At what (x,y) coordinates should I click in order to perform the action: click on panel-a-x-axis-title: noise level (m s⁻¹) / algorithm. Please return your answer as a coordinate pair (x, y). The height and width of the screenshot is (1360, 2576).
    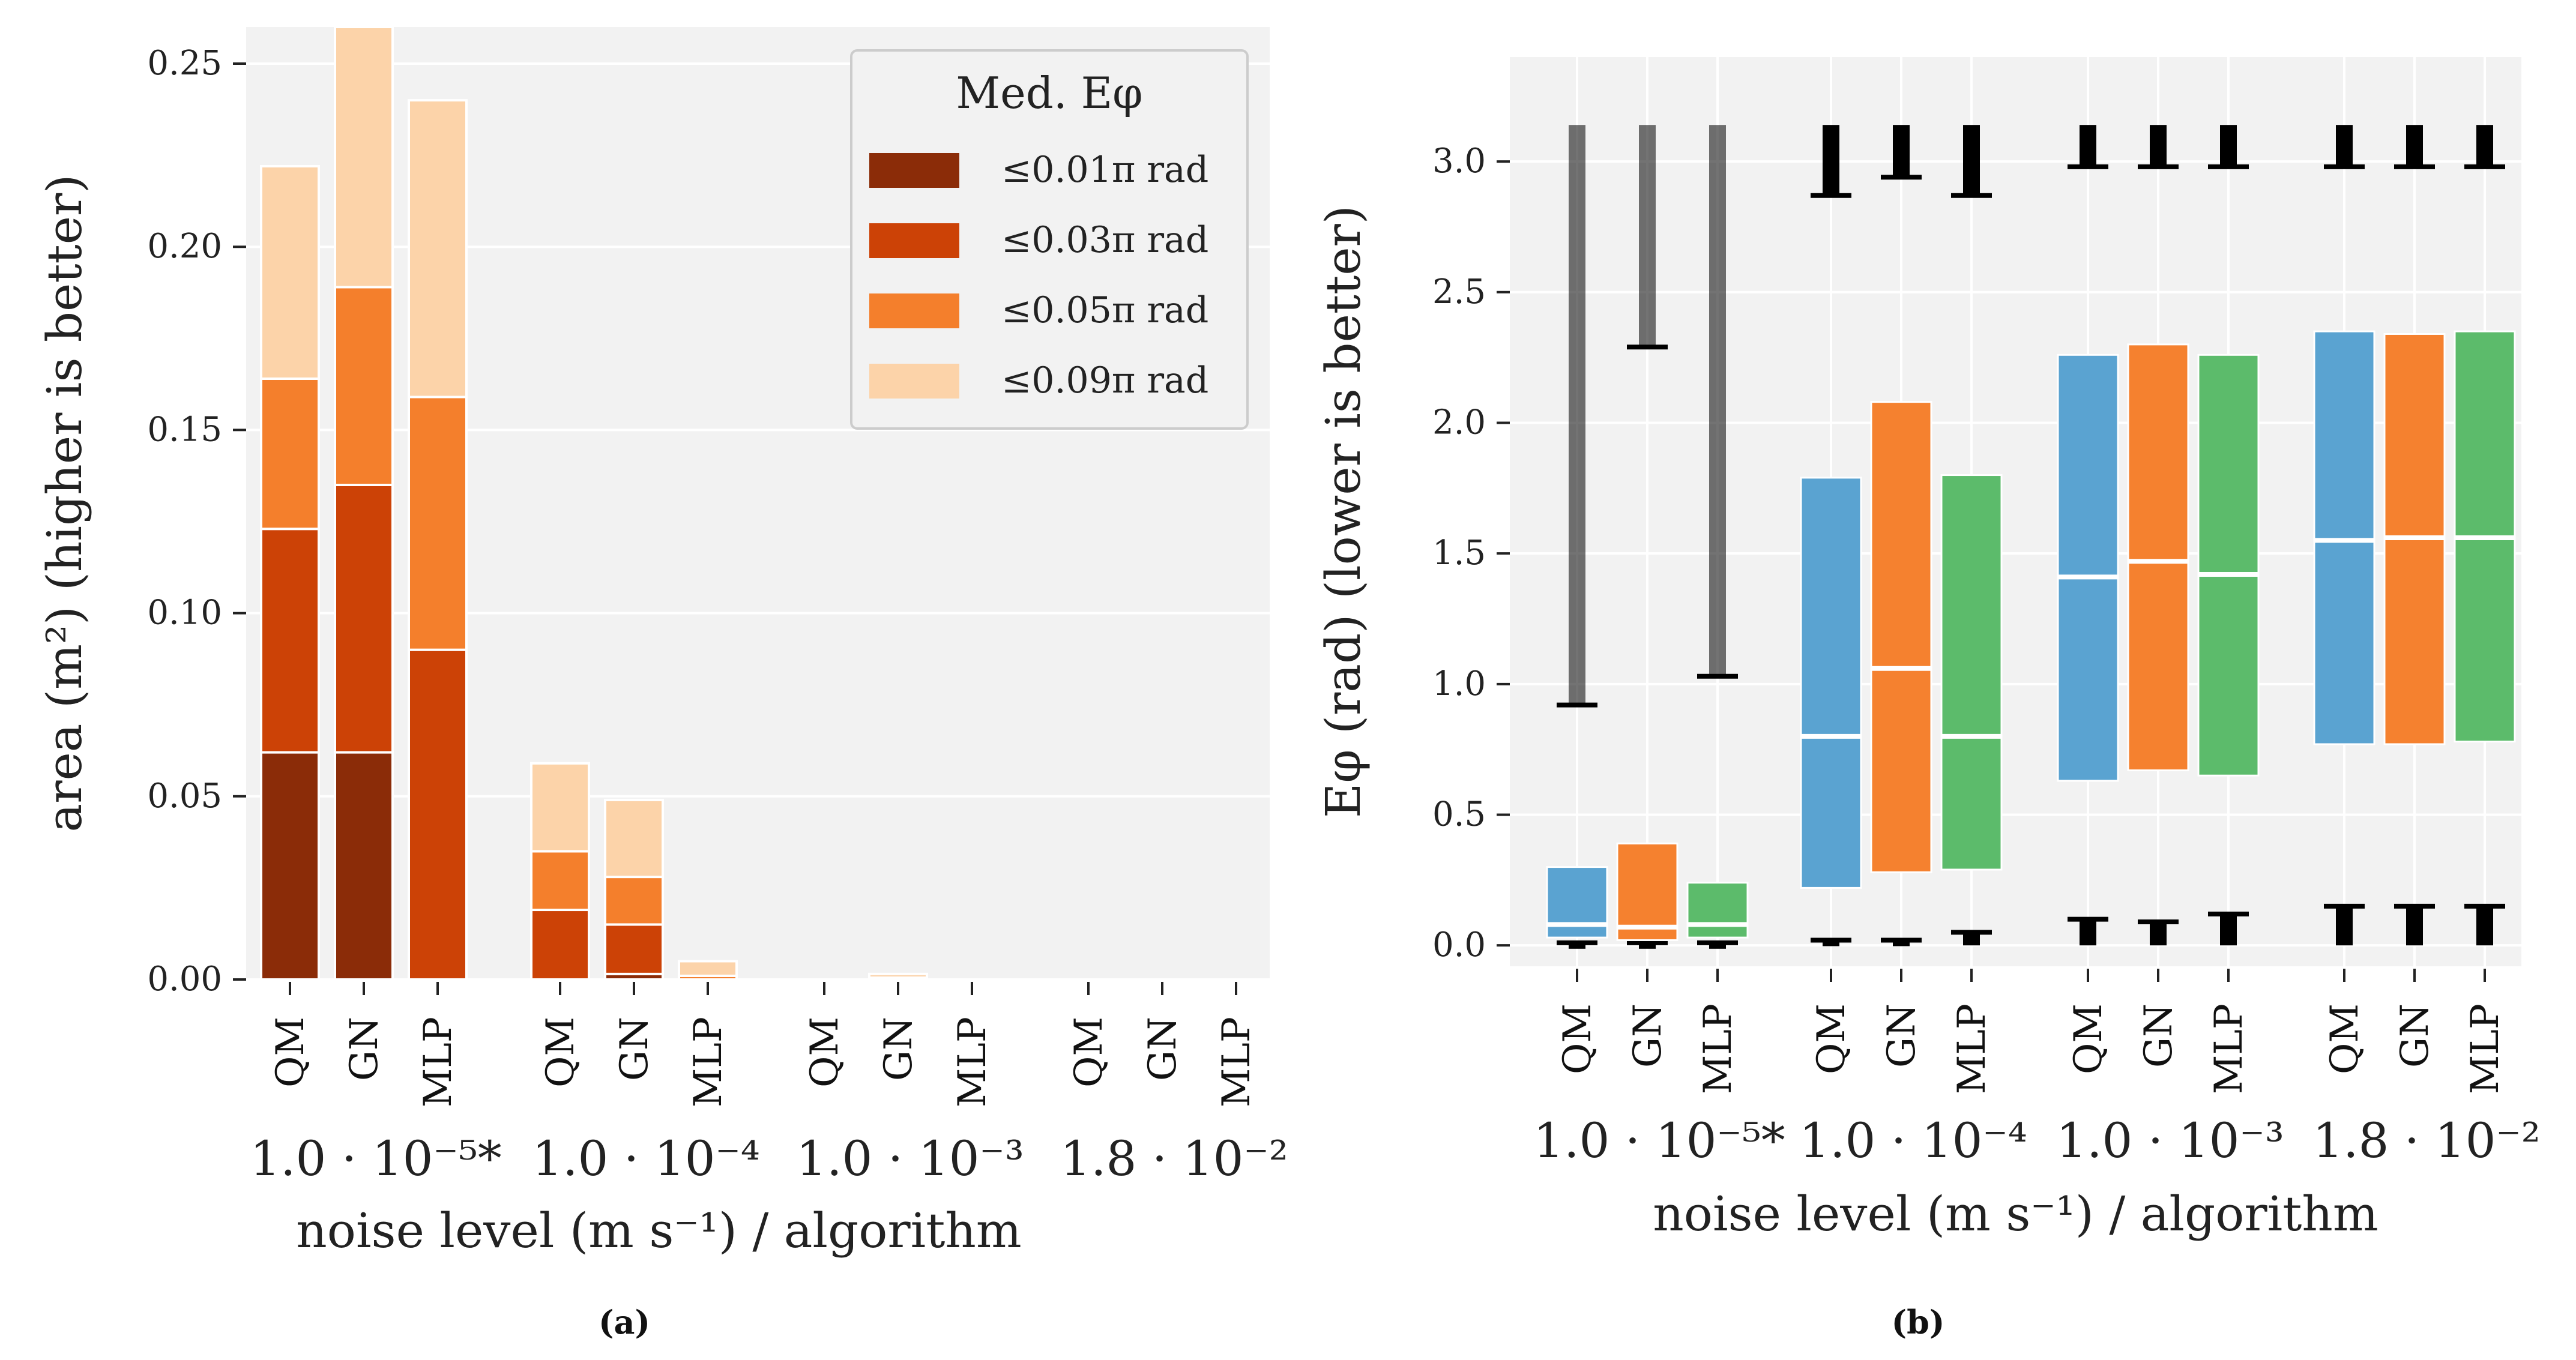
    Looking at the image, I should click on (658, 1231).